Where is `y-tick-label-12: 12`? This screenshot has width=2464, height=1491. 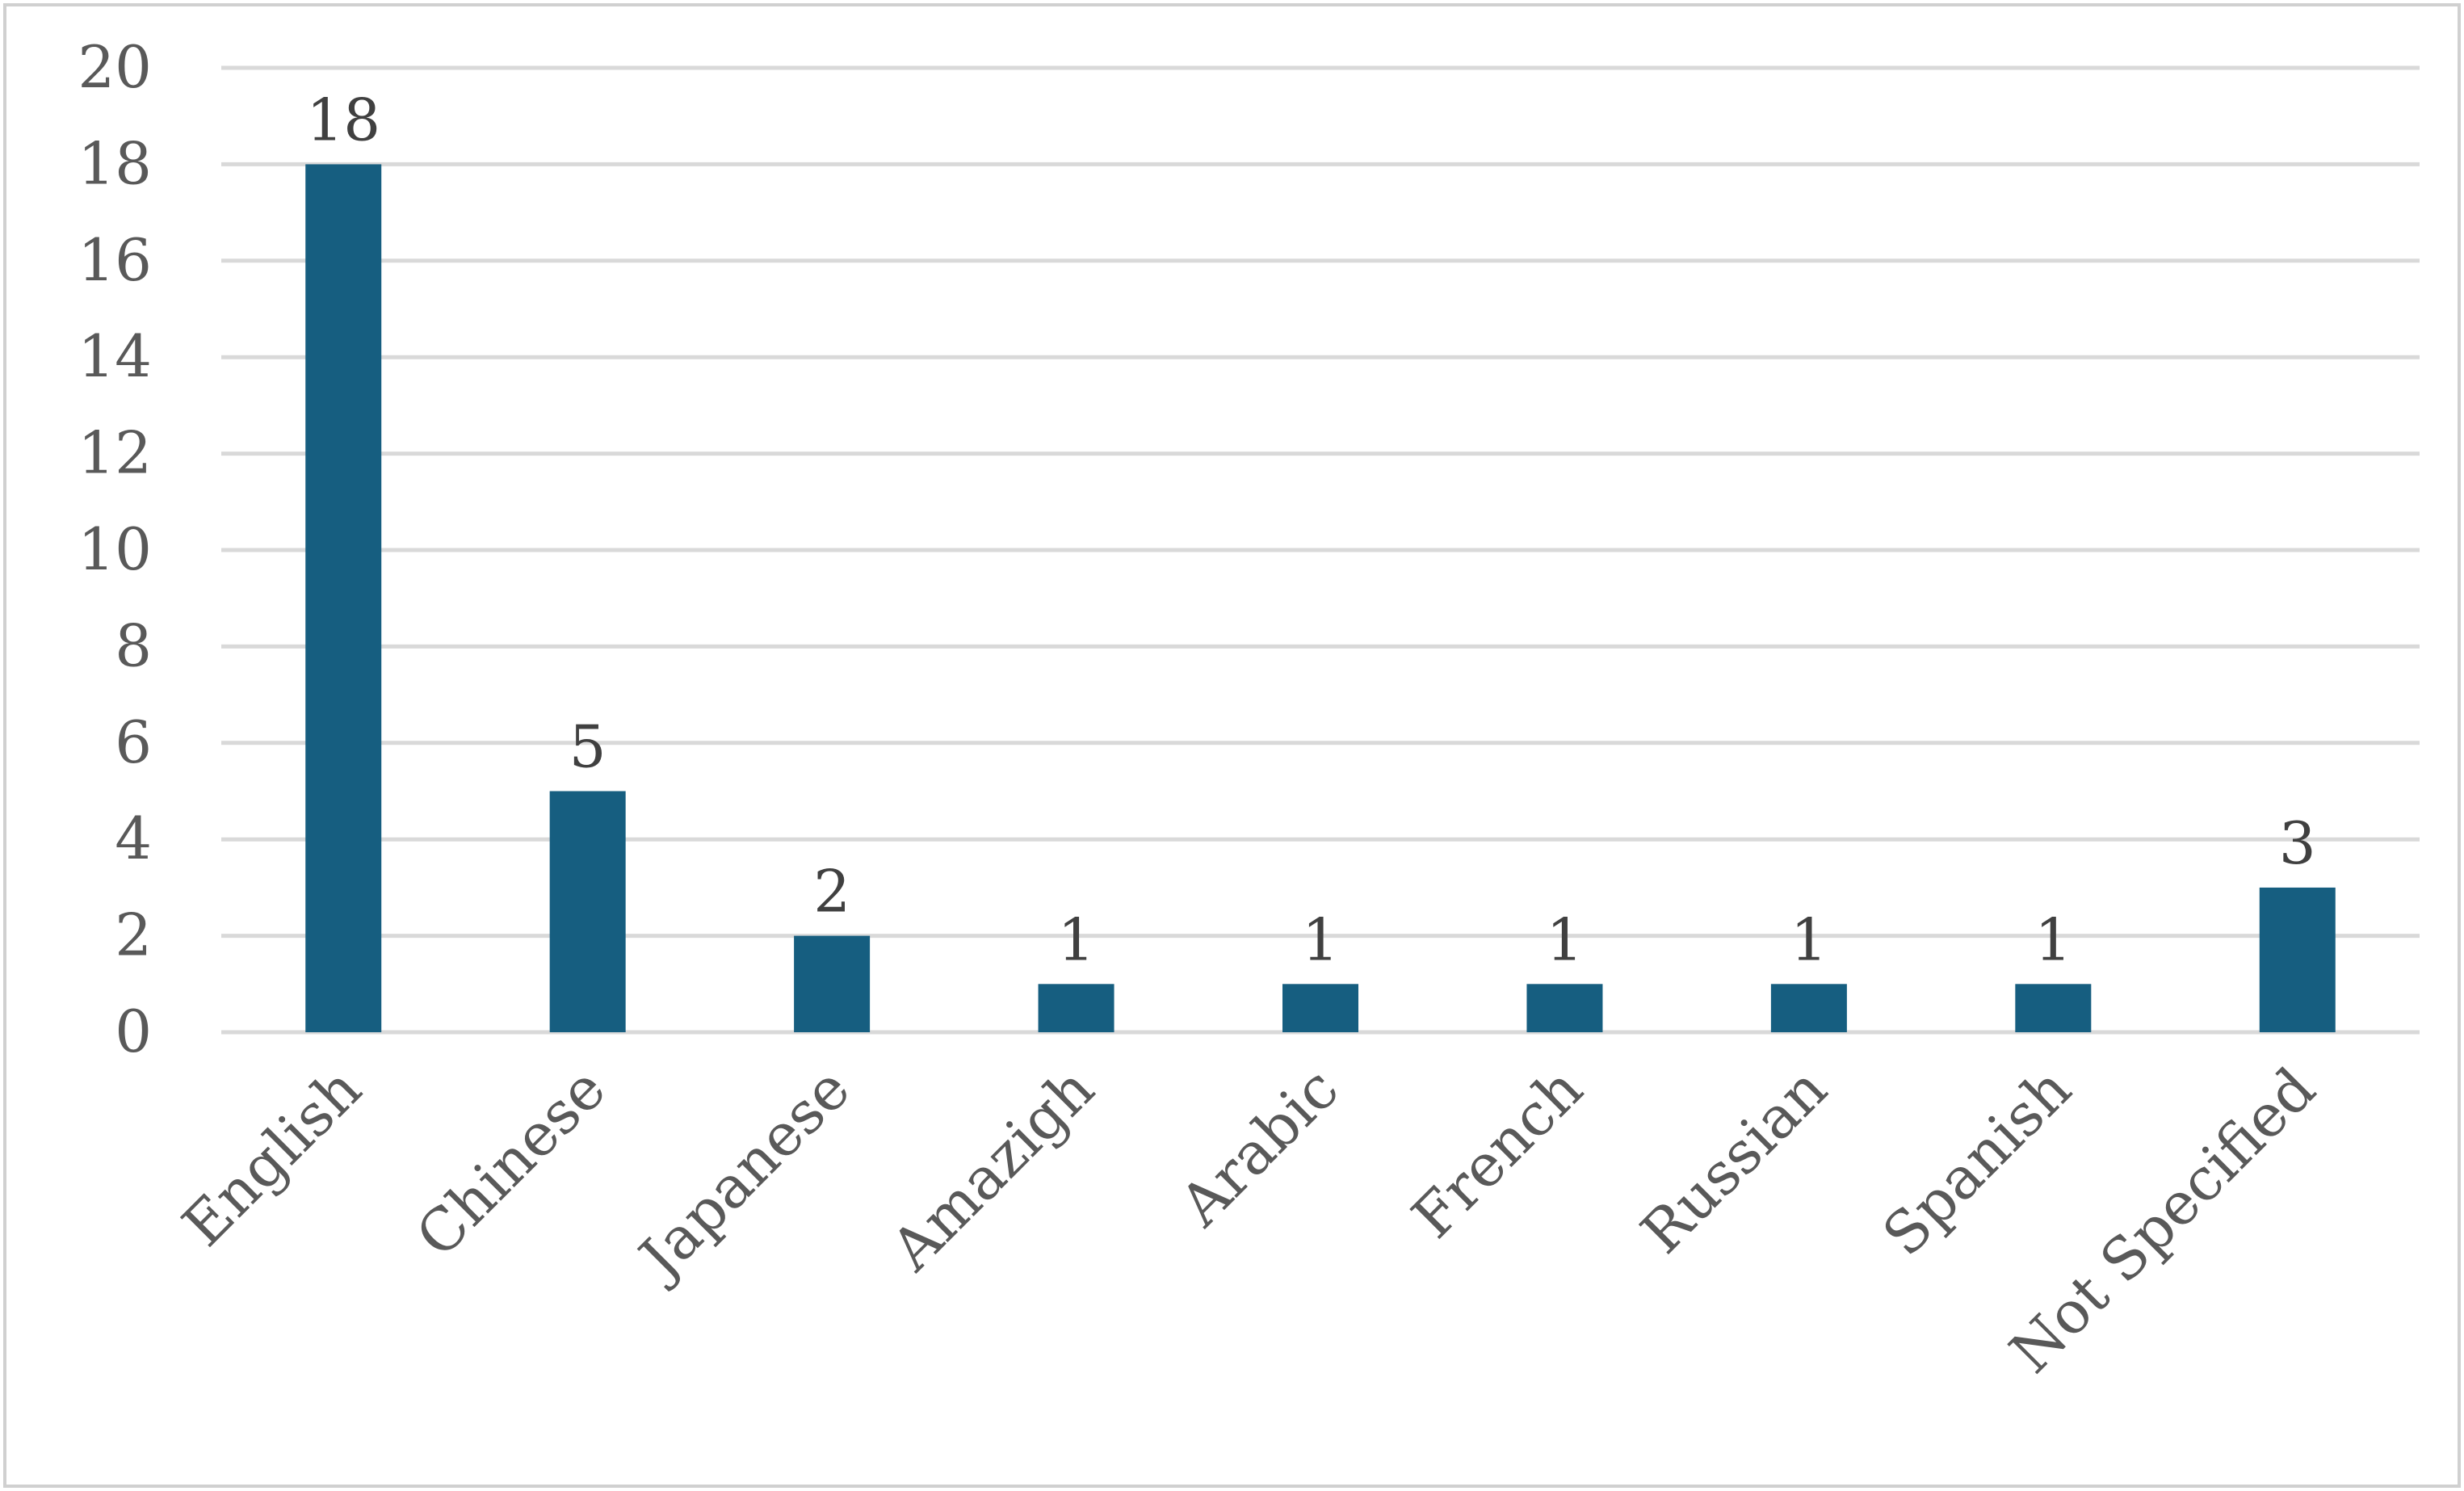 y-tick-label-12: 12 is located at coordinates (115, 453).